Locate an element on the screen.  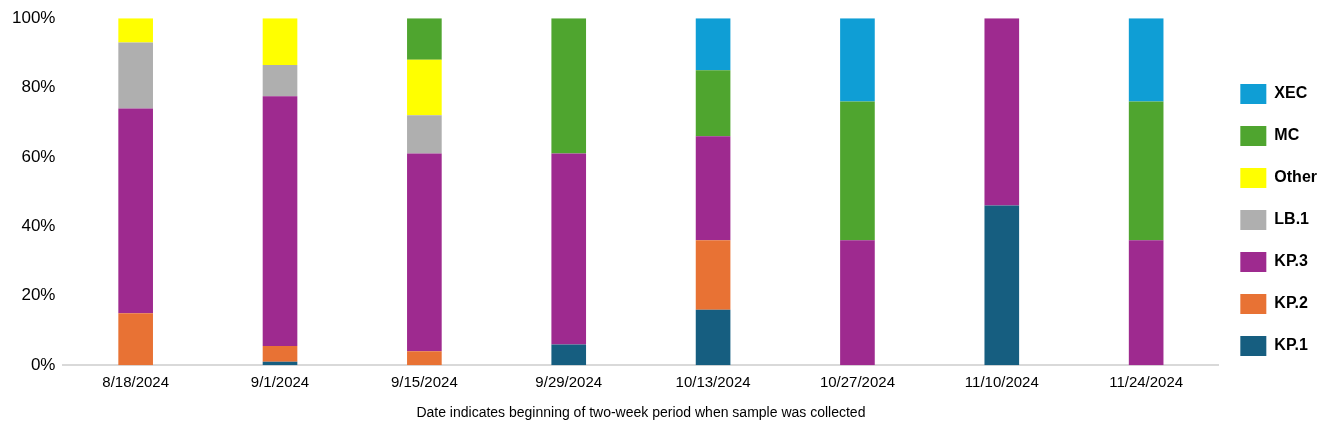
y-tick-label: 80% is located at coordinates (38, 87).